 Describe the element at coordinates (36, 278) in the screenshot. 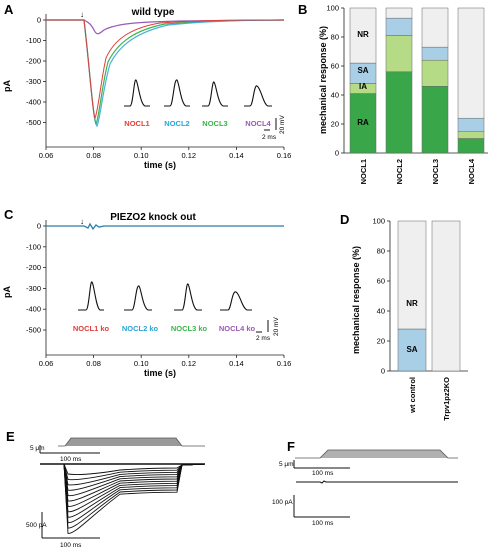

I see `panel-c-yticks: 0 -100 -200 -300 -400 -500` at that location.